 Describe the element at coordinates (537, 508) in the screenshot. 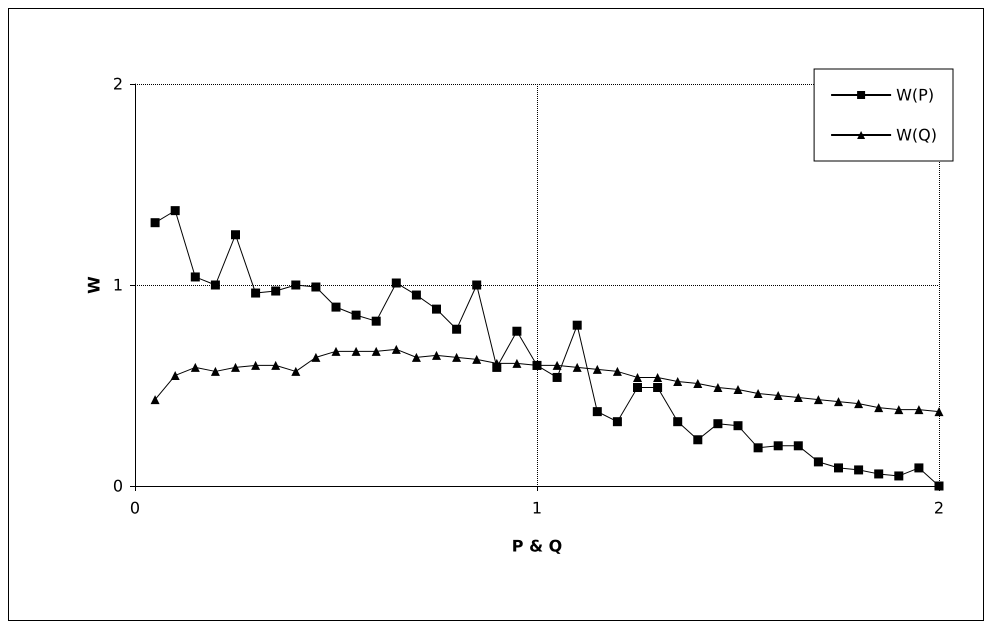

I see `x-tick-label: 1` at that location.